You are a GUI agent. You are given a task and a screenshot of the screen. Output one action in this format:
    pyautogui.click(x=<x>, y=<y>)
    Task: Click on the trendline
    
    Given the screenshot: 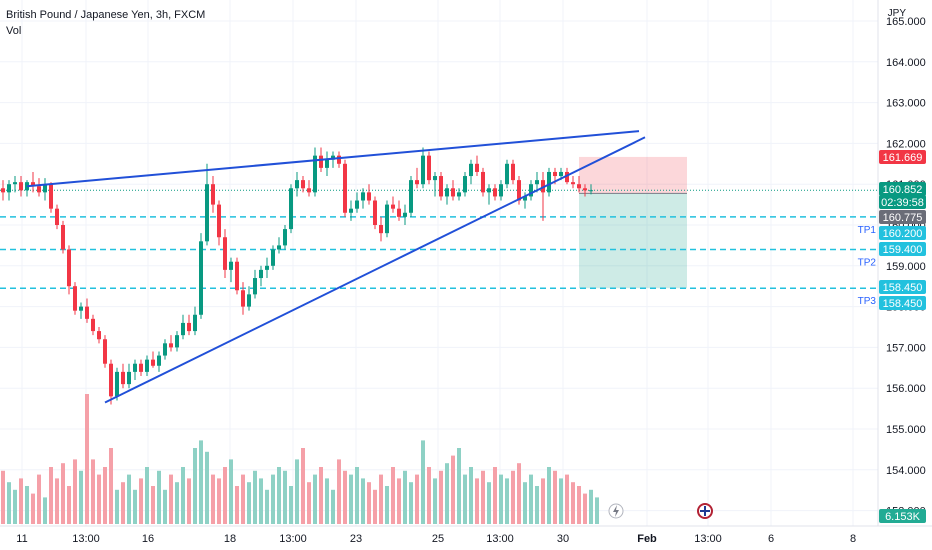 What is the action you would take?
    pyautogui.click(x=333, y=159)
    